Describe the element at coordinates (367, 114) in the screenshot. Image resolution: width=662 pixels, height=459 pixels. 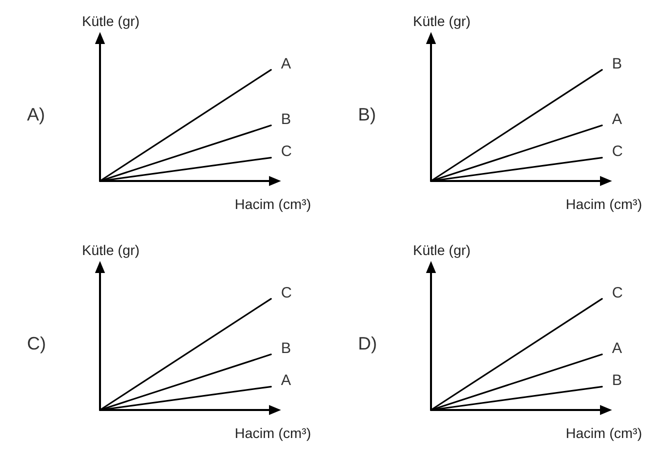
I see `text: B)` at that location.